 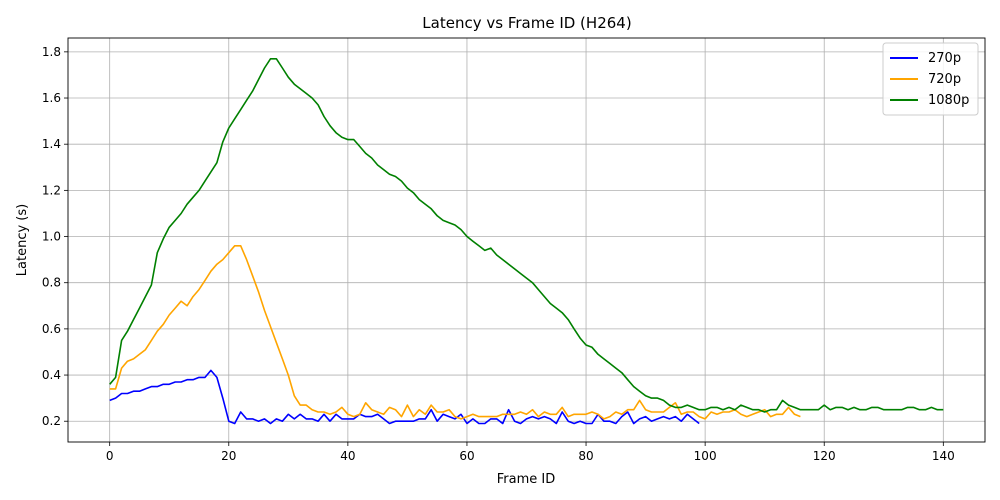 What do you see at coordinates (51, 283) in the screenshot?
I see `y-tick-label: 0.8` at bounding box center [51, 283].